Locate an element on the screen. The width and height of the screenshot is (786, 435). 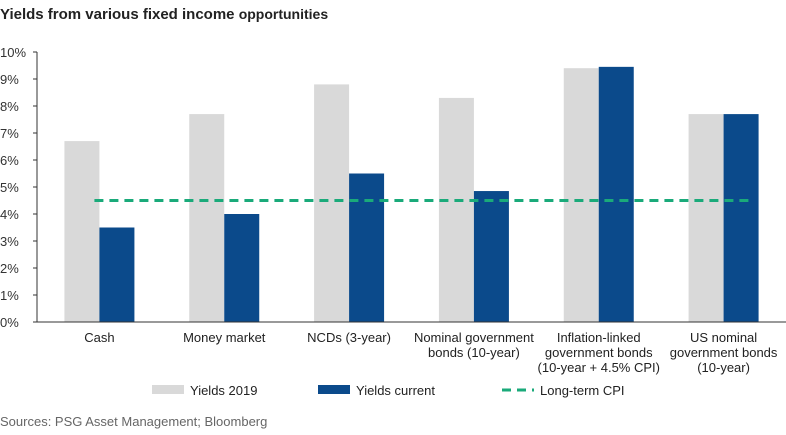
x-category-label-line: Cash is located at coordinates (99, 337).